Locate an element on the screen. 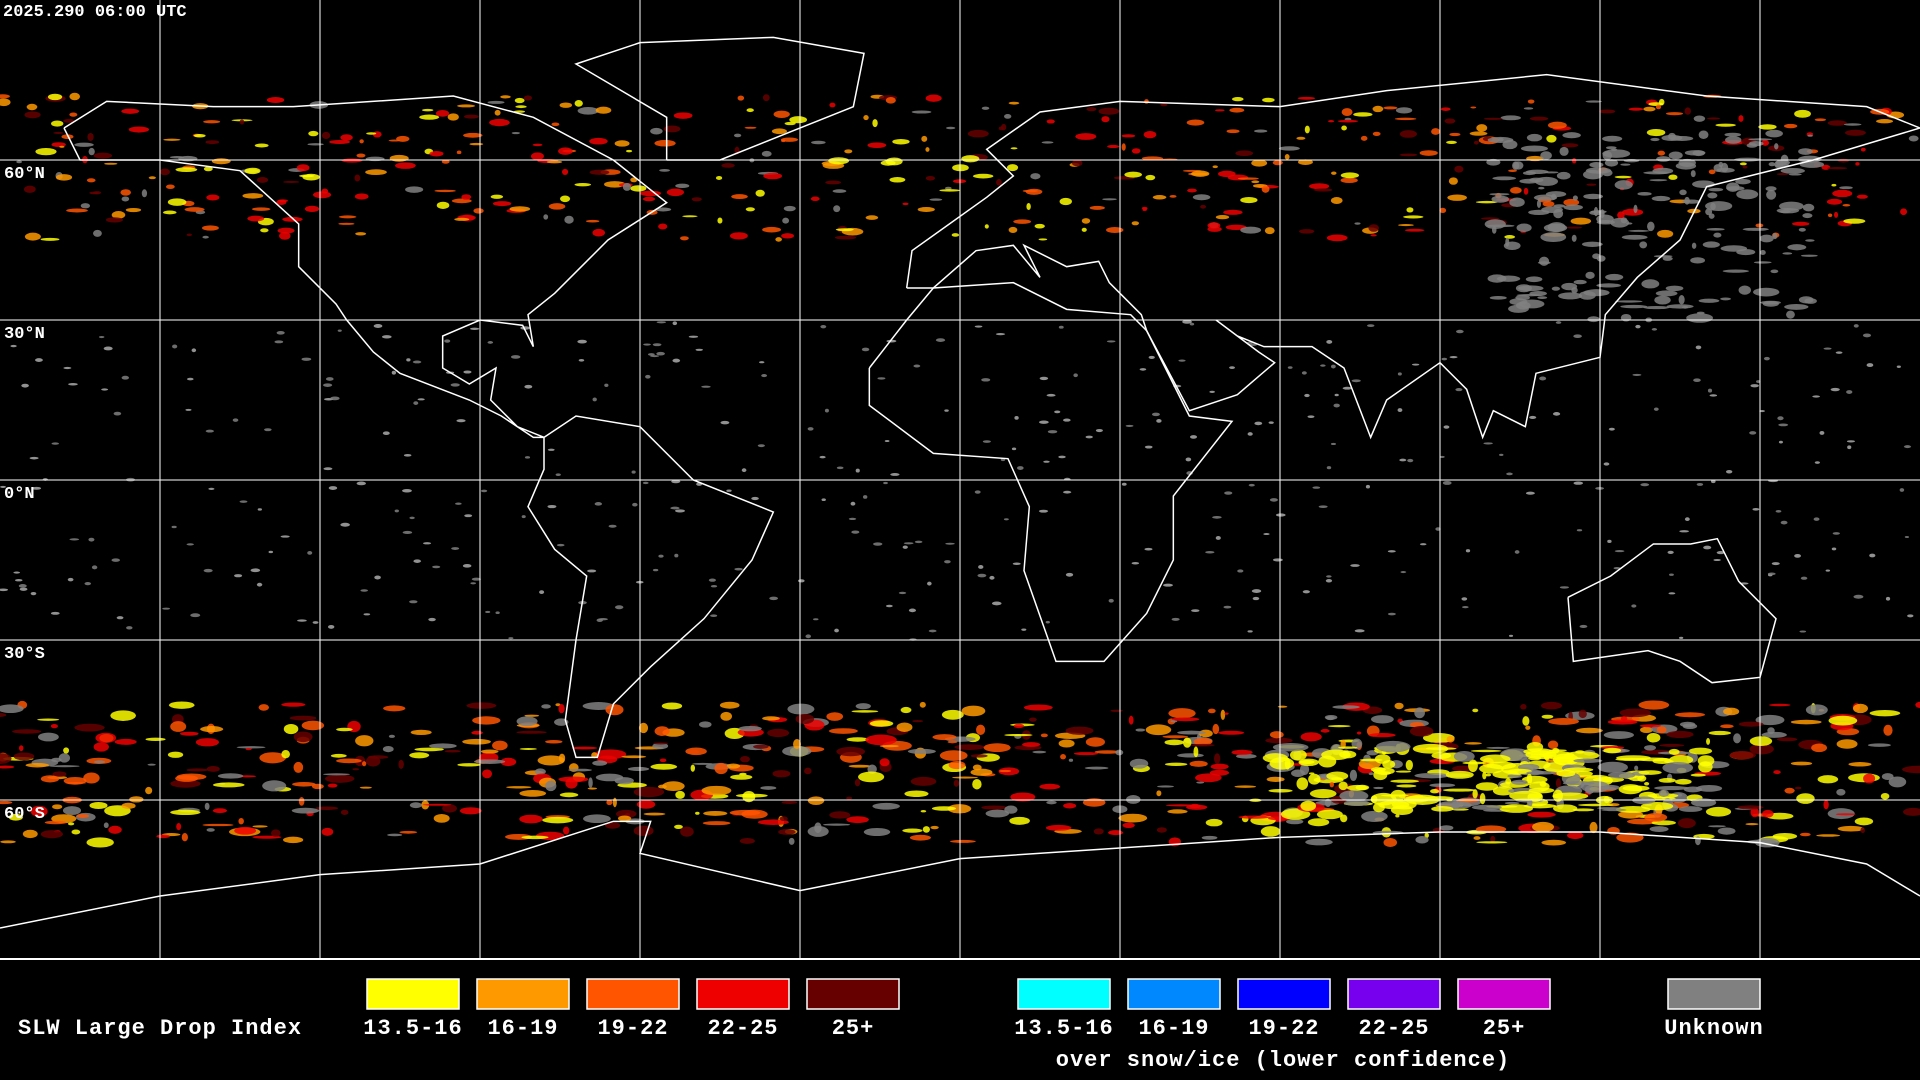 This screenshot has height=1080, width=1920. legend-label: Unknown is located at coordinates (1713, 1028).